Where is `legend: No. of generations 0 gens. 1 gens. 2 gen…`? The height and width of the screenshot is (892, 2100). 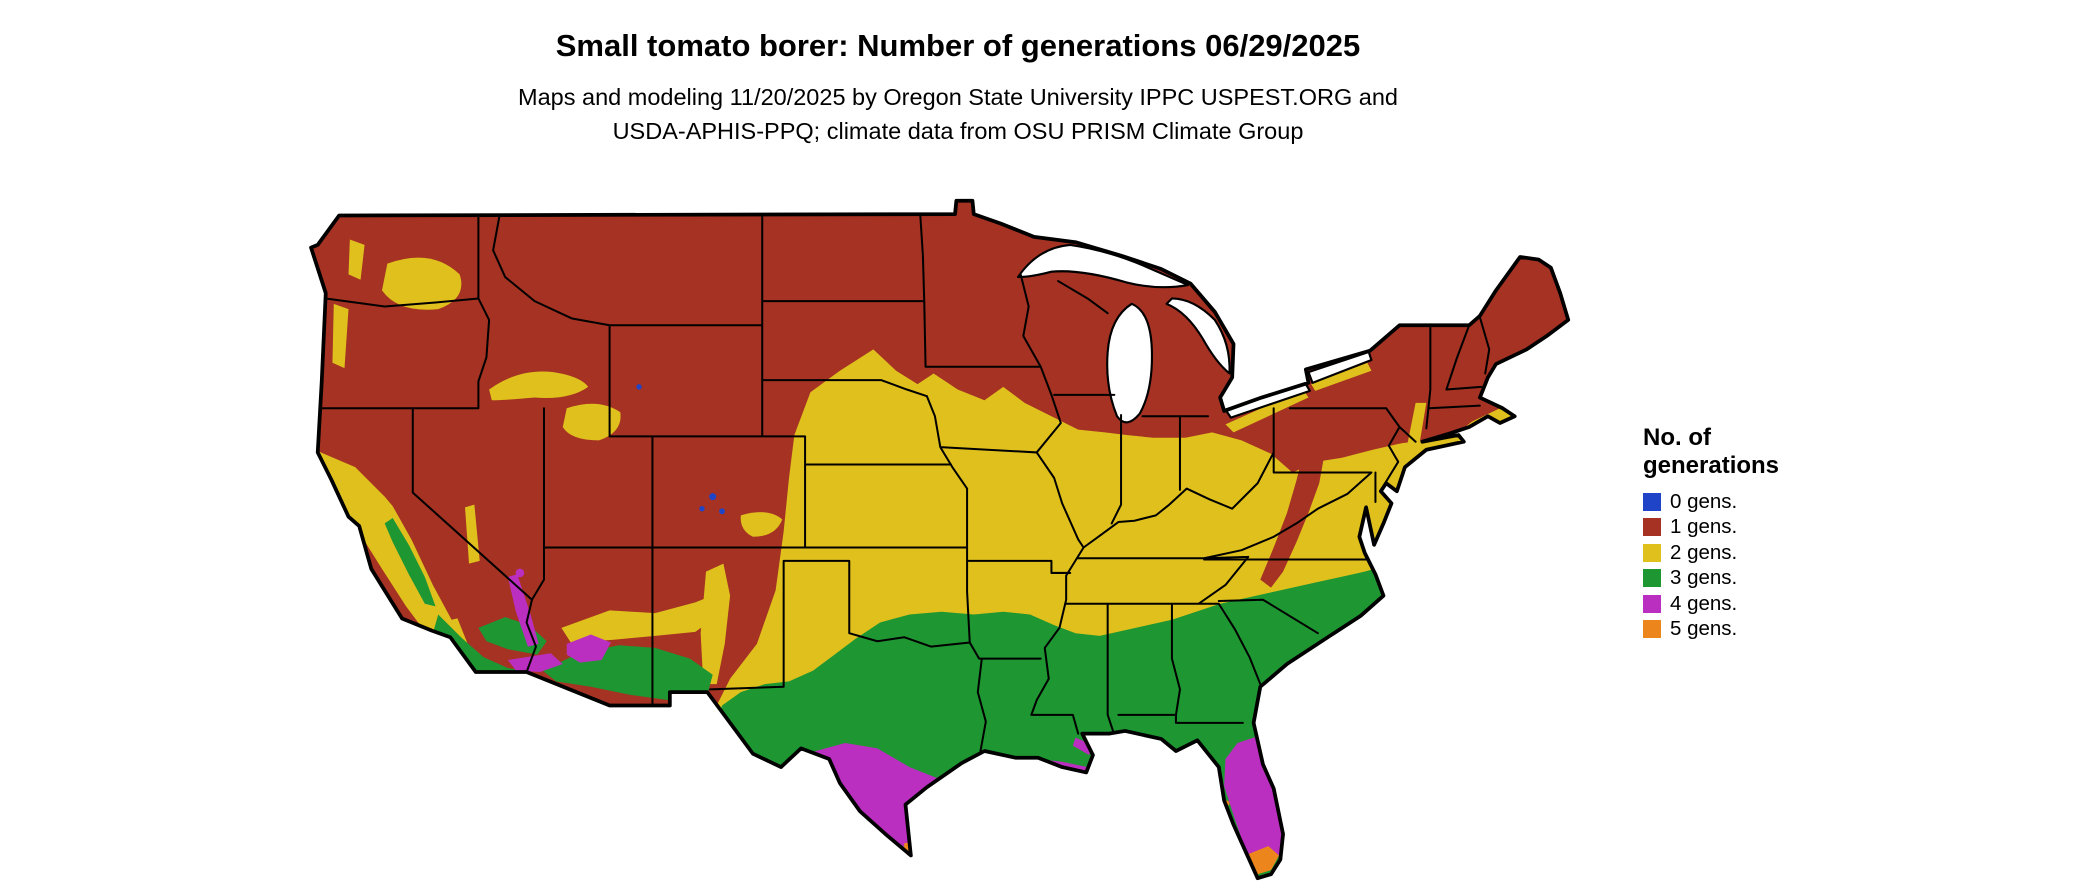 legend: No. of generations 0 gens. 1 gens. 2 gen… is located at coordinates (1711, 533).